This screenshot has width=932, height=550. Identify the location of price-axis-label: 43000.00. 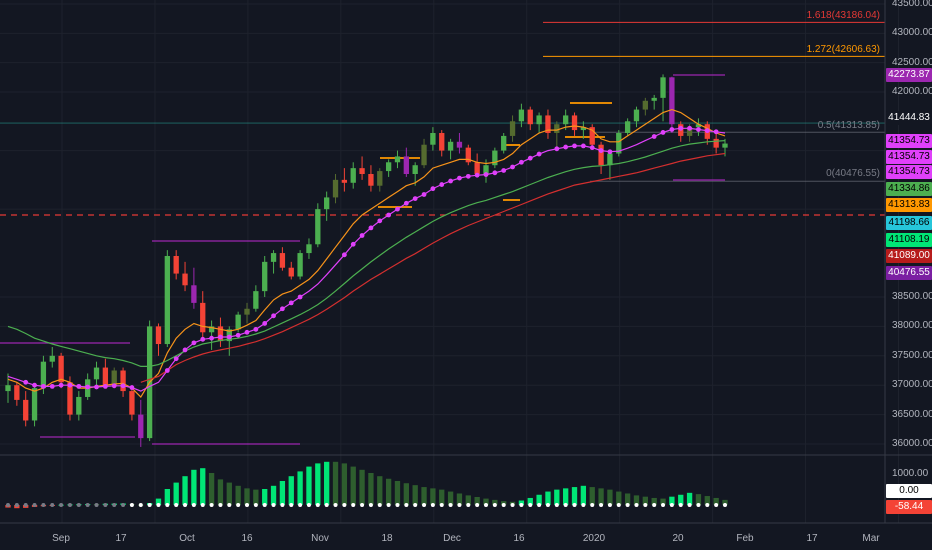
(912, 33).